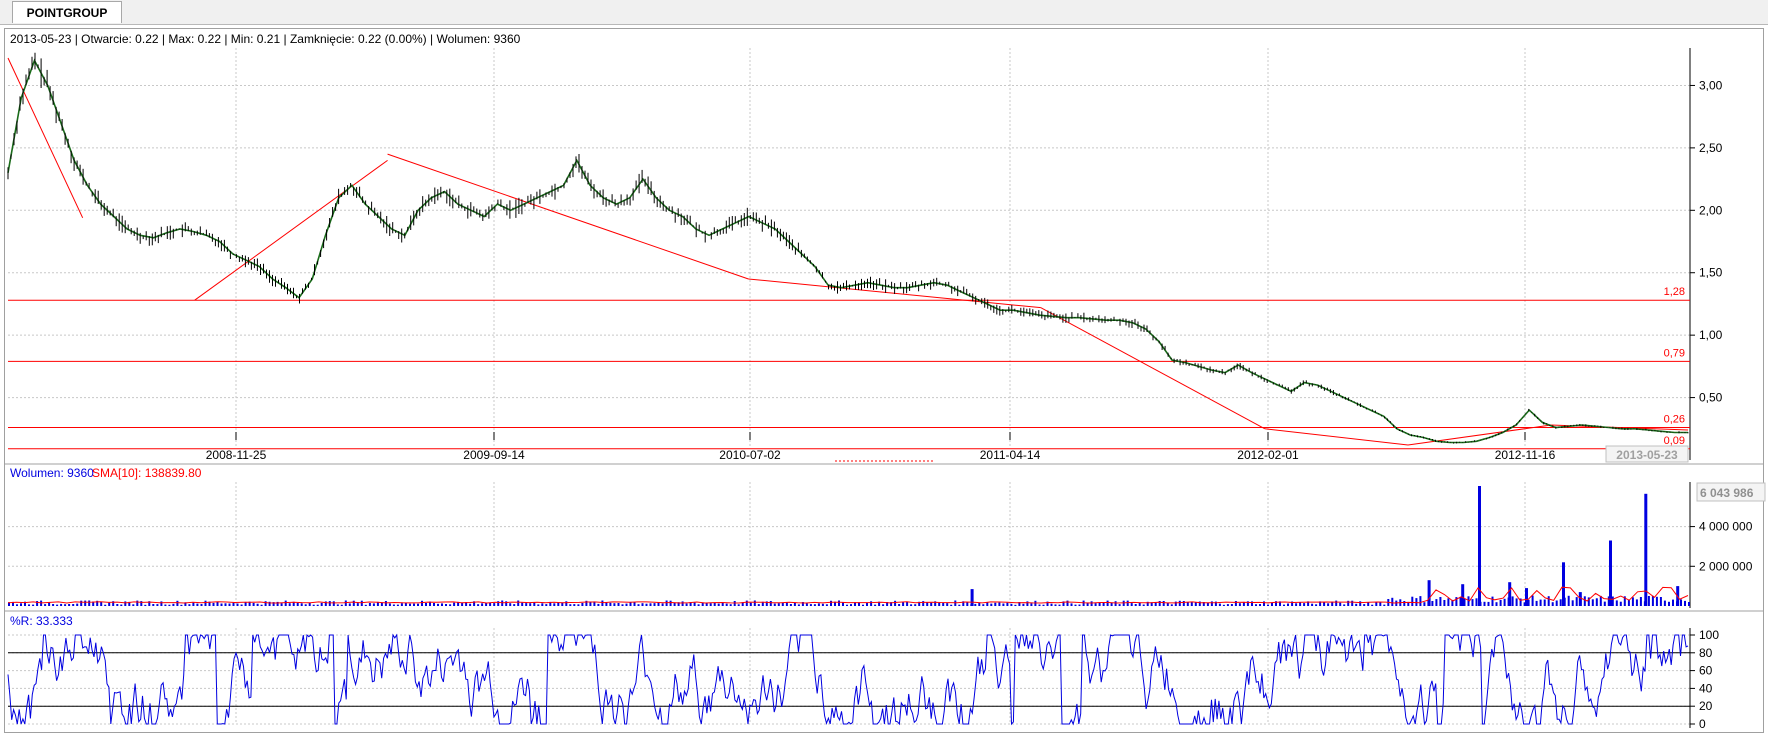 The width and height of the screenshot is (1768, 735). Describe the element at coordinates (848, 679) in the screenshot. I see `wr-line` at that location.